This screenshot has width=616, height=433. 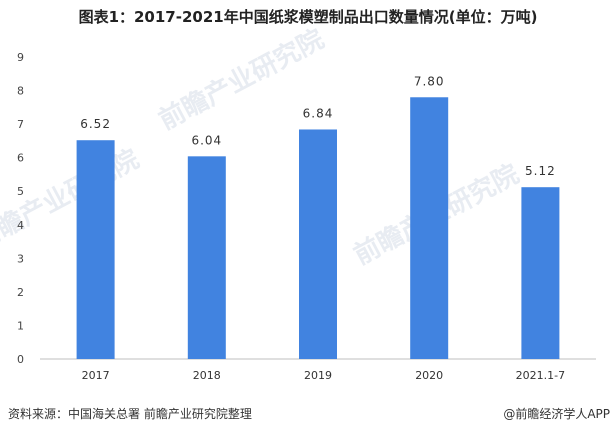 What do you see at coordinates (206, 140) in the screenshot?
I see `bar-value-label: 6.04` at bounding box center [206, 140].